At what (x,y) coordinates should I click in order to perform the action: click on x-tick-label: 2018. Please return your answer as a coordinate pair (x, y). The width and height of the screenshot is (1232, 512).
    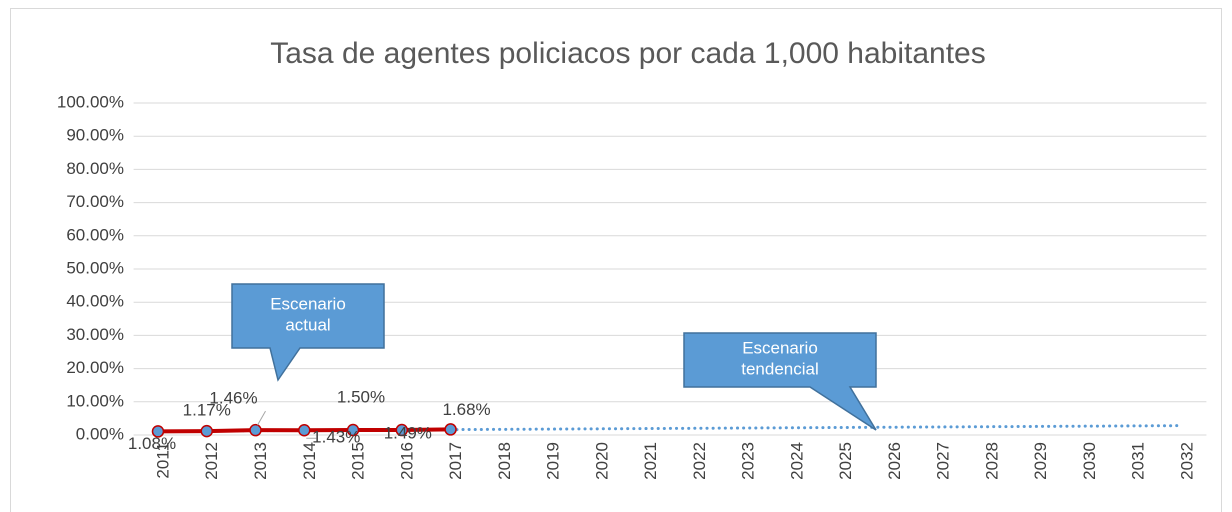
    Looking at the image, I should click on (504, 461).